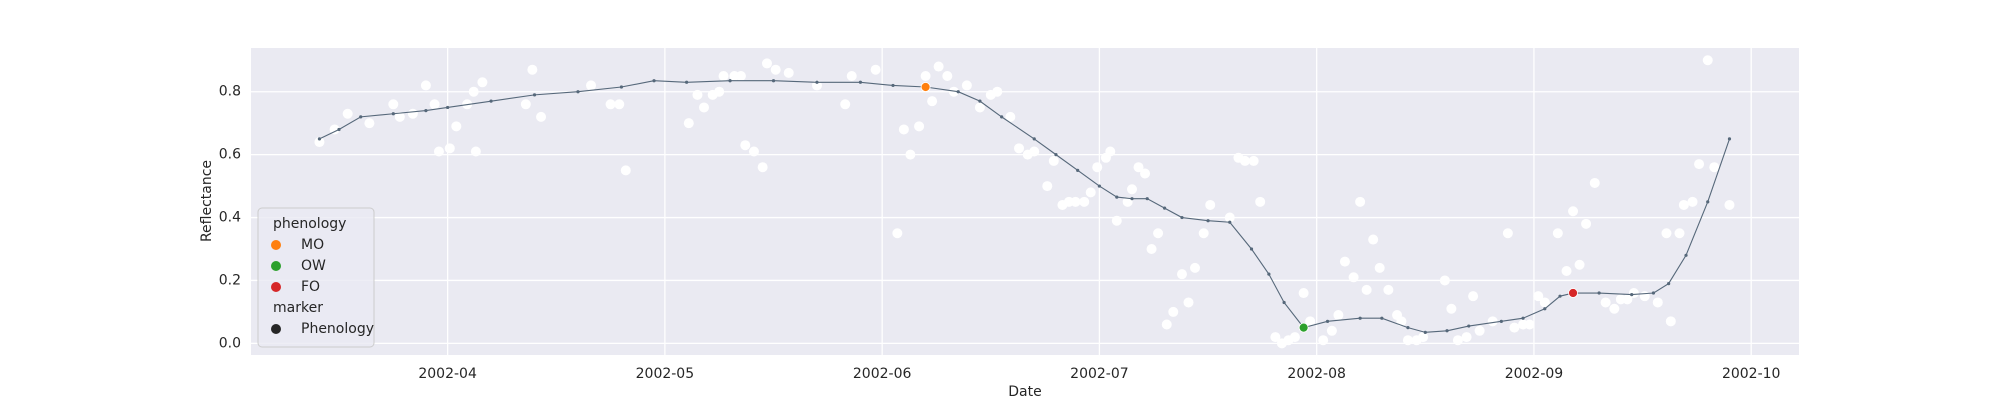 The image size is (2000, 400). What do you see at coordinates (882, 374) in the screenshot?
I see `x-tick-label: 2002-06` at bounding box center [882, 374].